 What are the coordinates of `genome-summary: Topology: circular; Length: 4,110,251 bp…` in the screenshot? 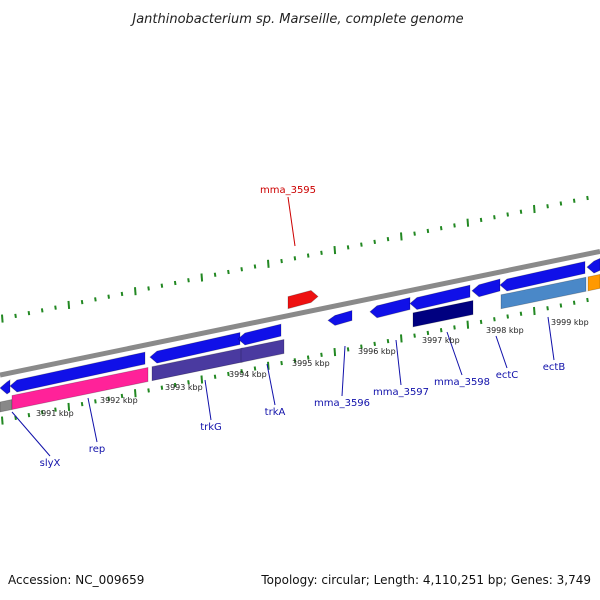 It's located at (426, 580).